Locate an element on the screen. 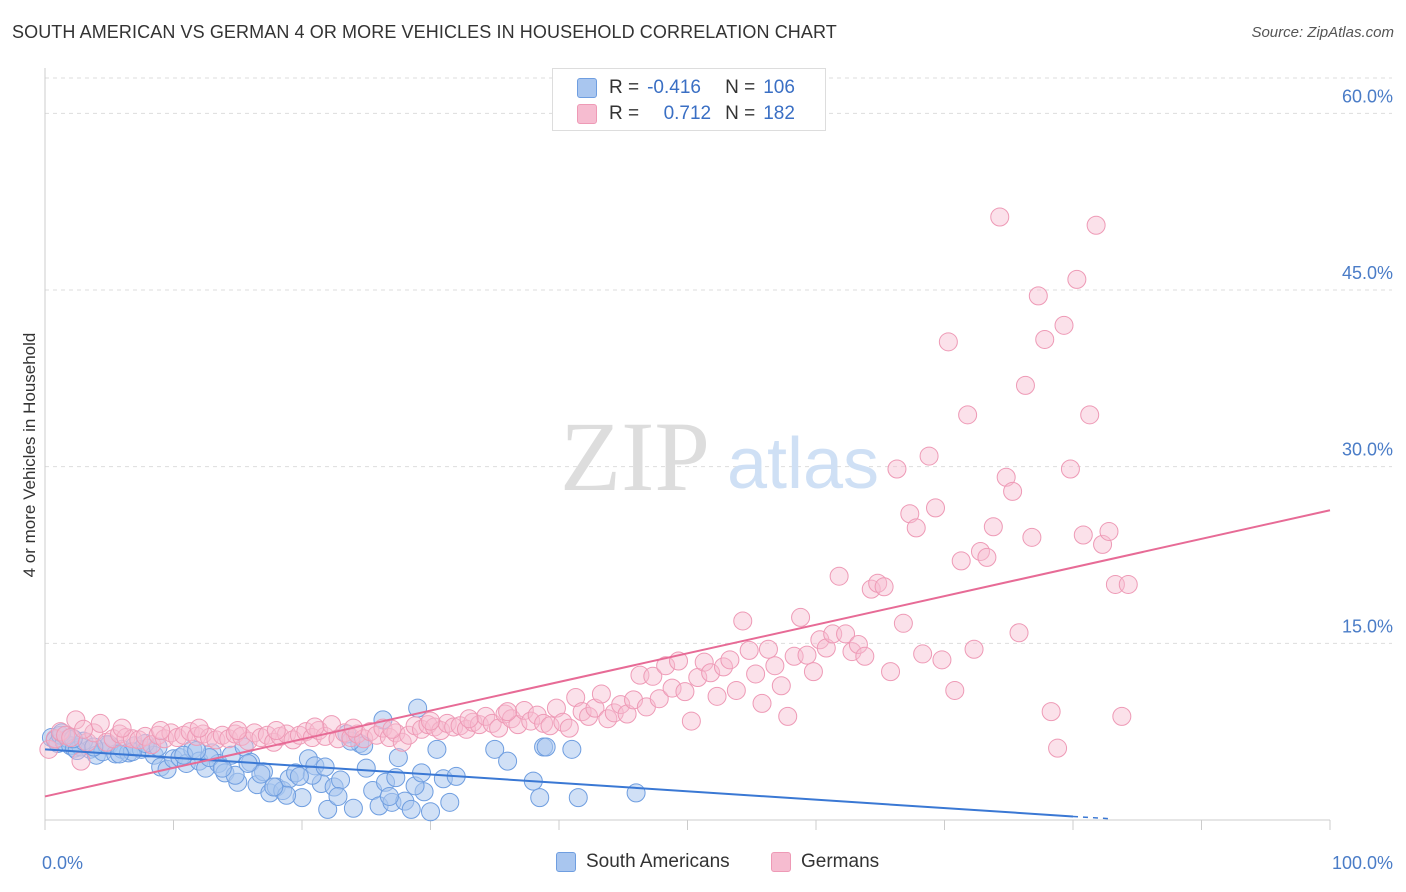  series-legend-germans: Germans is located at coordinates (825, 862).